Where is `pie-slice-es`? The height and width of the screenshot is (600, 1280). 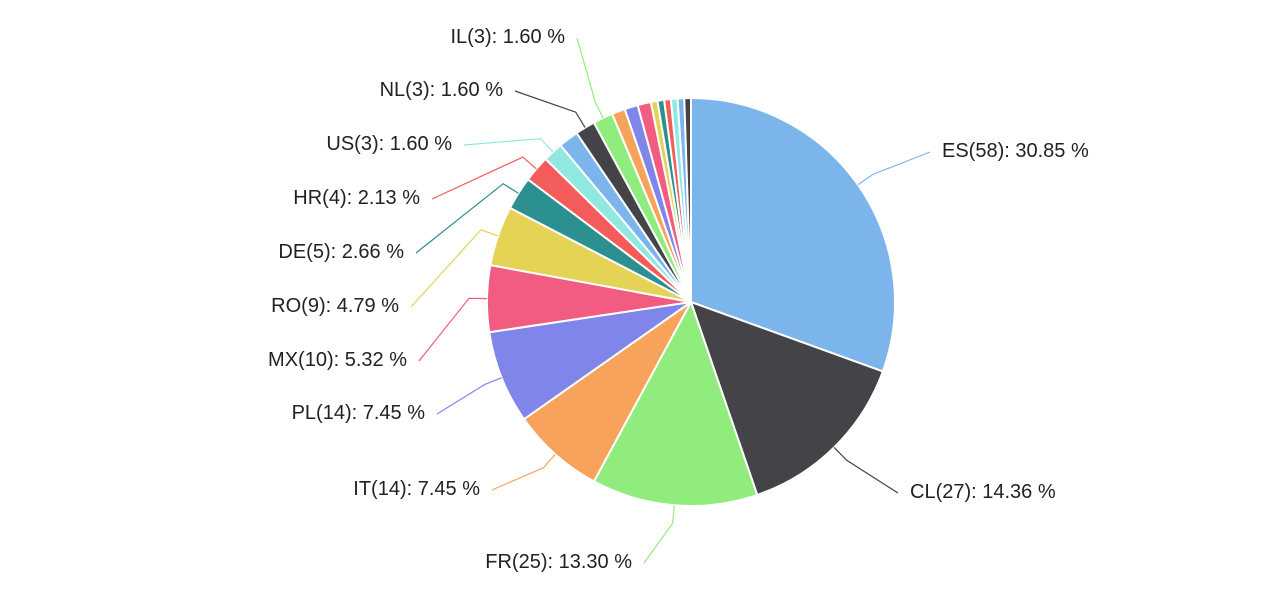 pie-slice-es is located at coordinates (793, 234).